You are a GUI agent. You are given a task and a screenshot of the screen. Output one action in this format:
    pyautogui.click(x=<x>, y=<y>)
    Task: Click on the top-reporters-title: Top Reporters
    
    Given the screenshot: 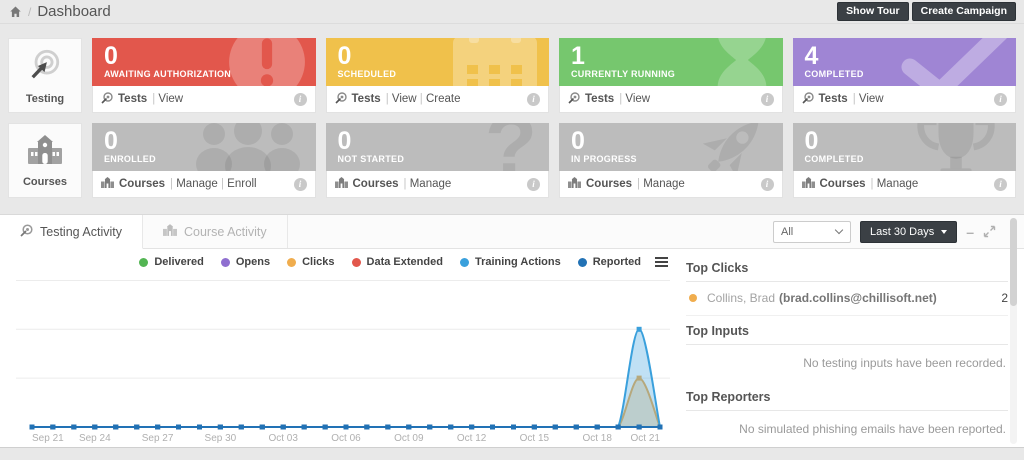 What is the action you would take?
    pyautogui.click(x=847, y=396)
    